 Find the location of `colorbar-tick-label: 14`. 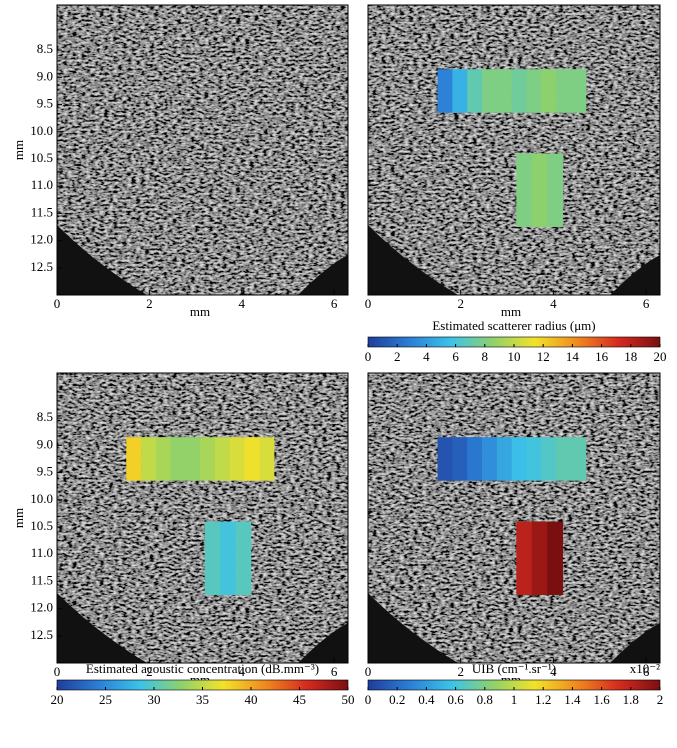

colorbar-tick-label: 14 is located at coordinates (573, 356).